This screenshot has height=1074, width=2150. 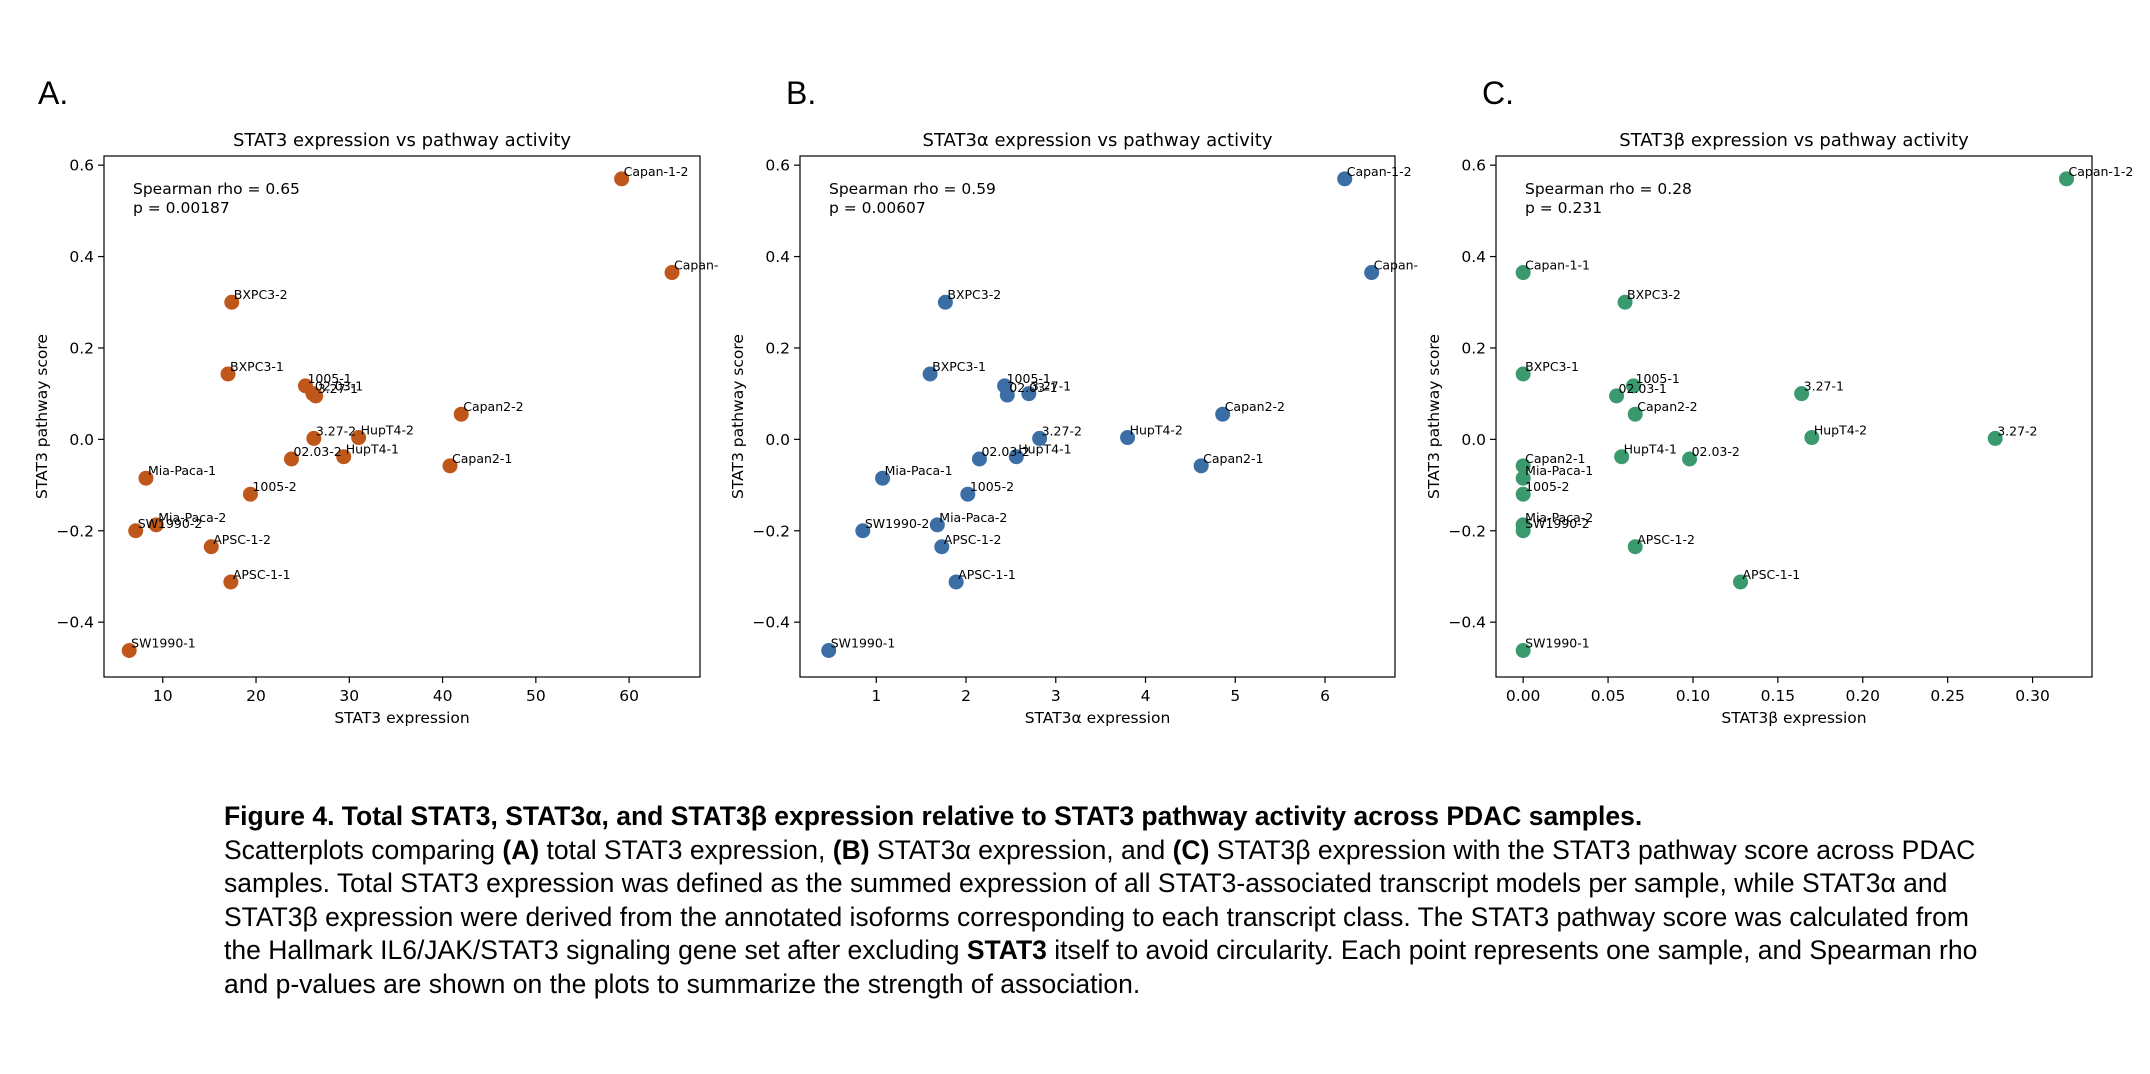 I want to click on x-tick-label: 0.25, so click(x=1947, y=696).